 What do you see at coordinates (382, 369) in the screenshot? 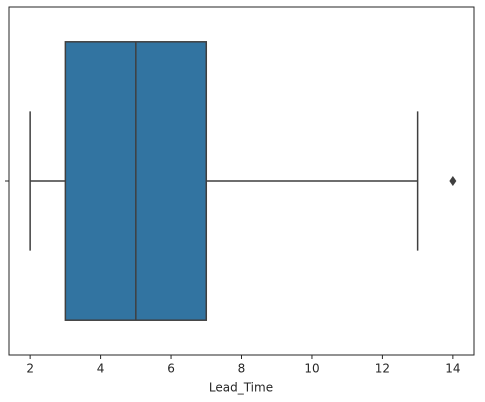
I see `x-tick-label: 12` at bounding box center [382, 369].